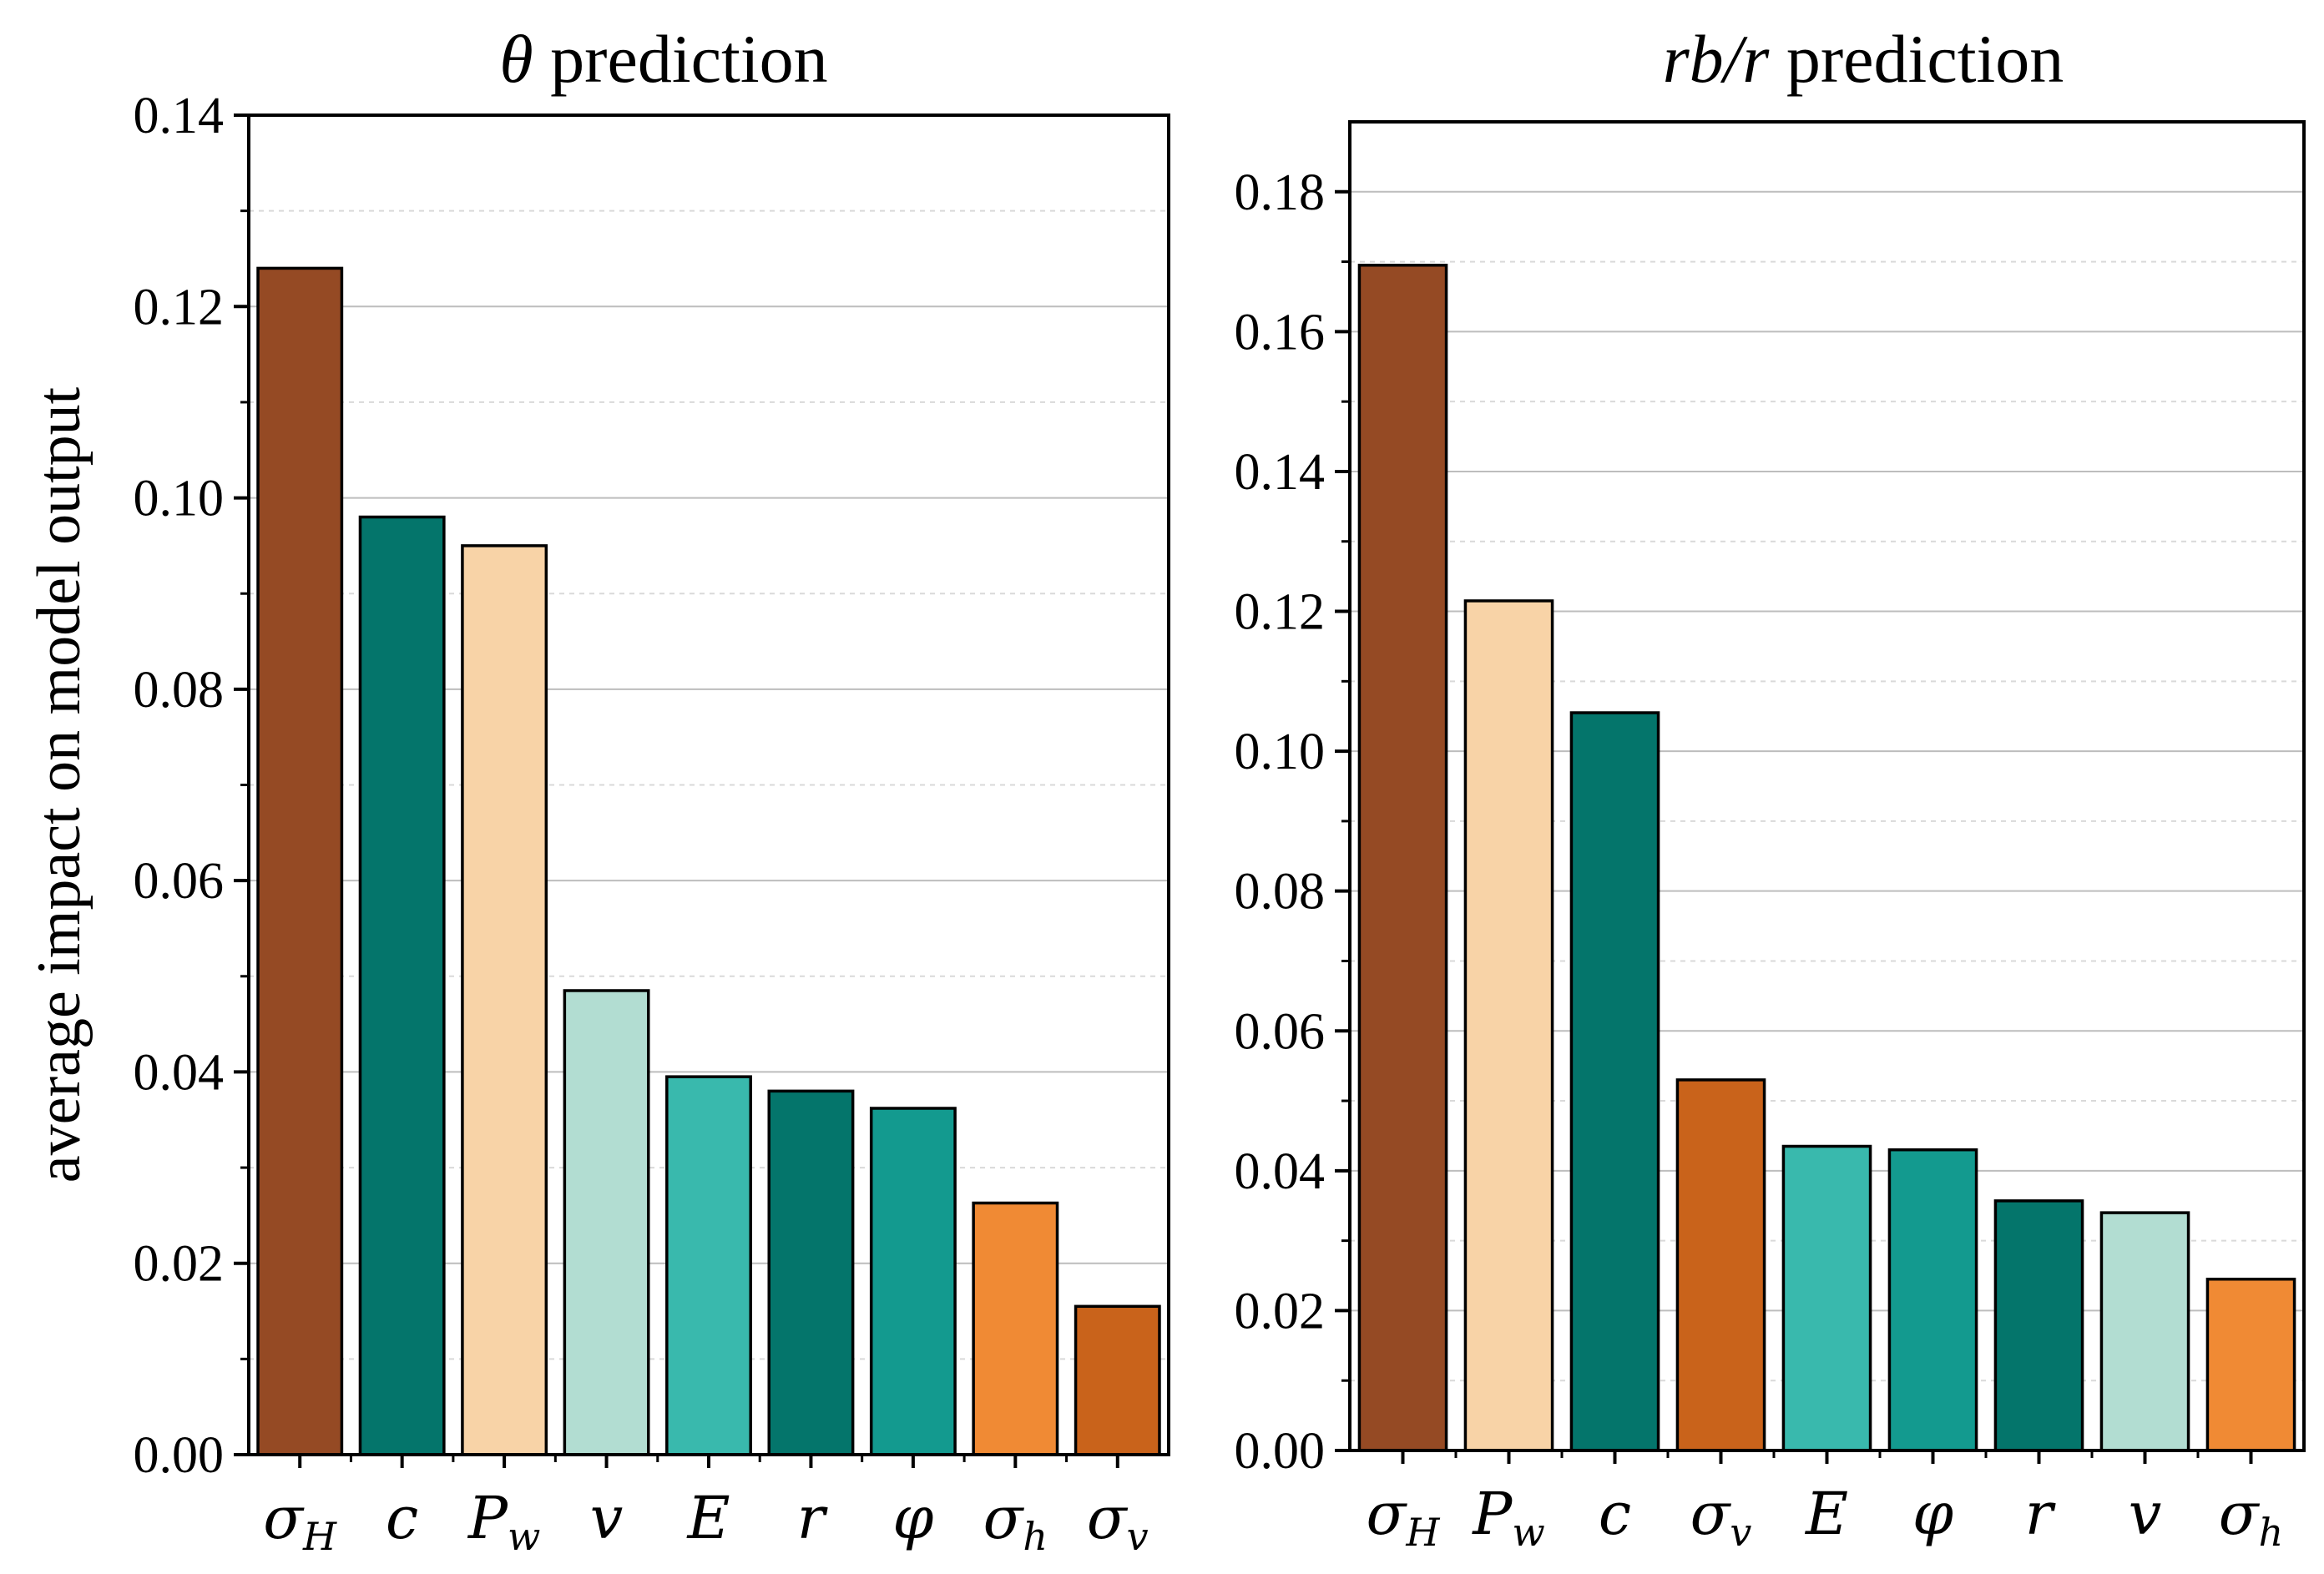 The width and height of the screenshot is (2324, 1574). I want to click on y-axis-label: average impact on model output, so click(59, 785).